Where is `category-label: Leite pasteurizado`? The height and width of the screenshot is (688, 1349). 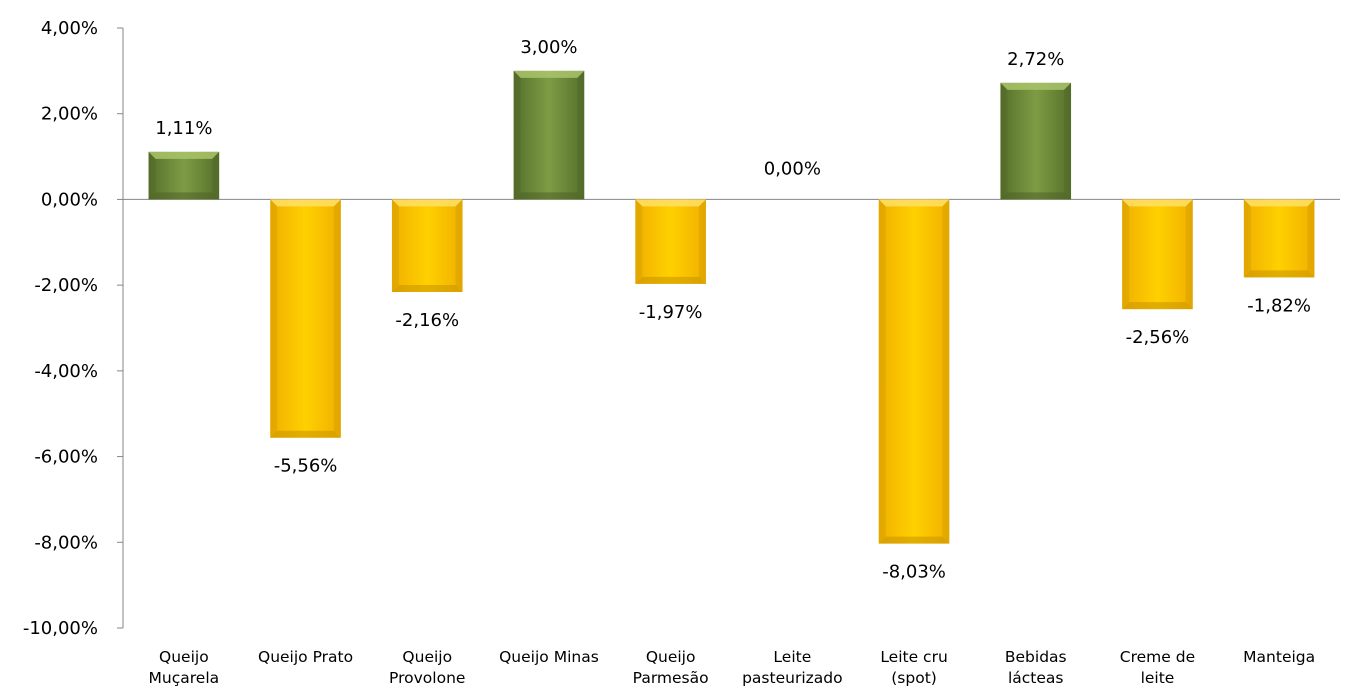 category-label: Leite pasteurizado is located at coordinates (792, 667).